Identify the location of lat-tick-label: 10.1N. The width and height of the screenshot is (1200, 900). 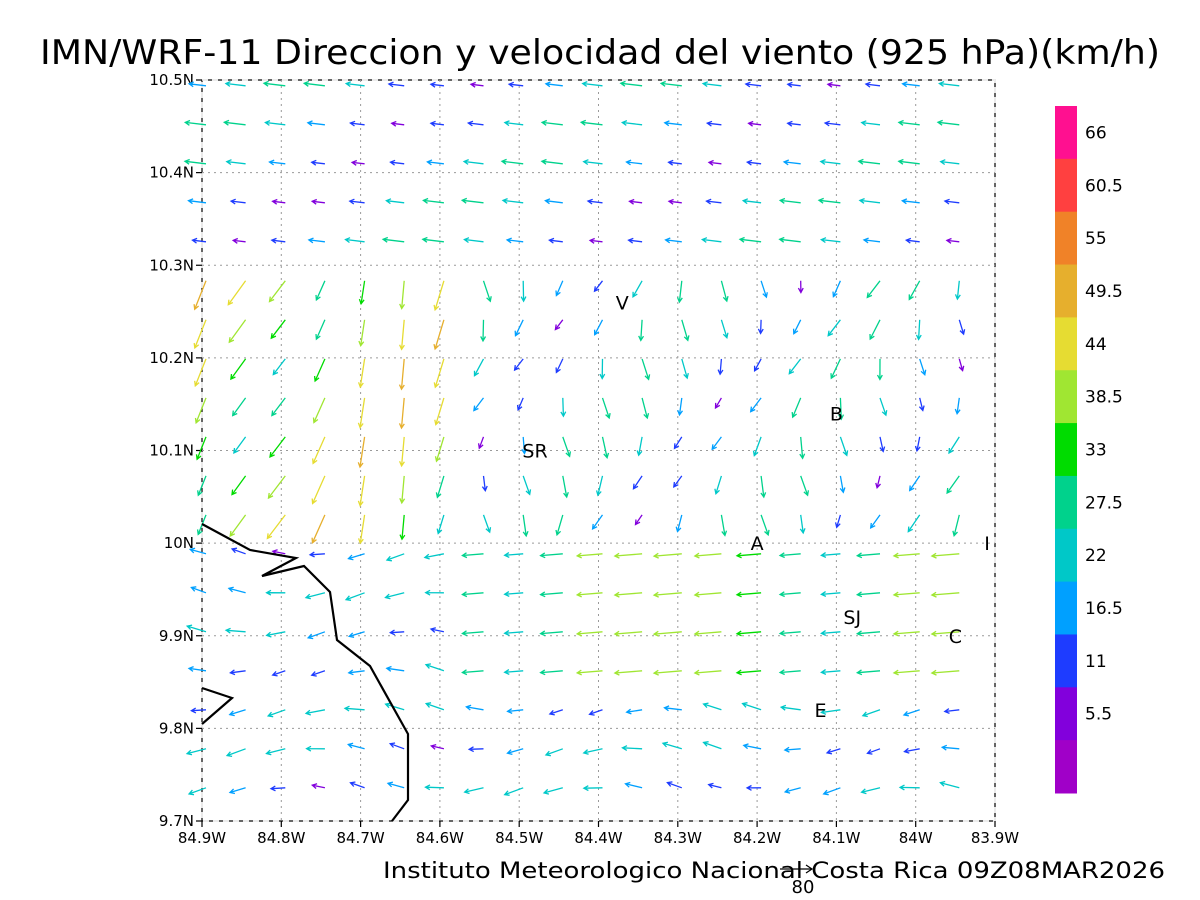
(171, 451).